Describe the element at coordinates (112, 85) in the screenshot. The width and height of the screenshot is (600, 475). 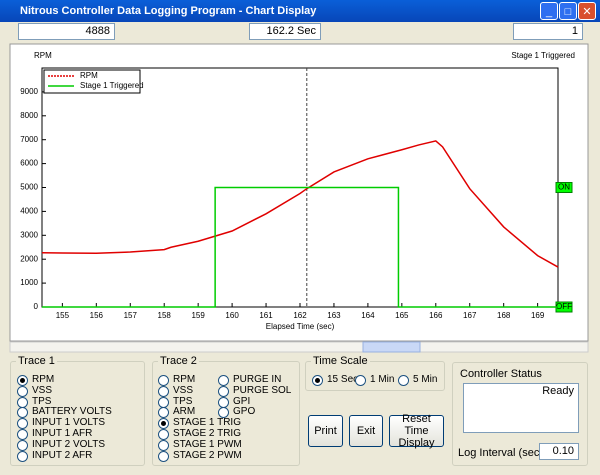
I see `legend-label: Stage 1 Triggered` at that location.